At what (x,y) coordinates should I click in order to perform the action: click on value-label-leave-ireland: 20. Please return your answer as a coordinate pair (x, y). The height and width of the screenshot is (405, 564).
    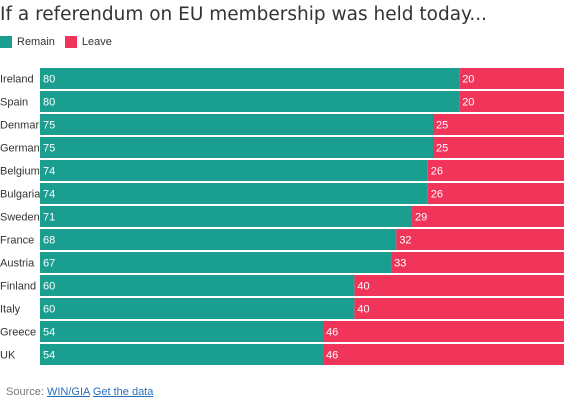
    Looking at the image, I should click on (468, 80).